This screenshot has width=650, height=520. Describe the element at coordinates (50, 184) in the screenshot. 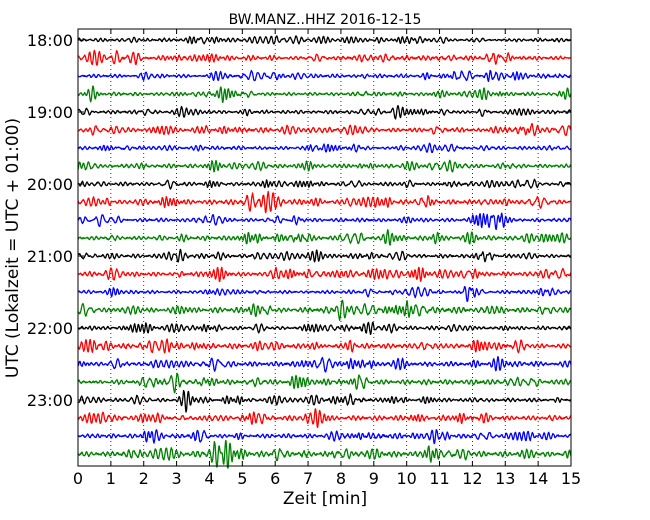

I see `y-tick-label: 20:00` at that location.